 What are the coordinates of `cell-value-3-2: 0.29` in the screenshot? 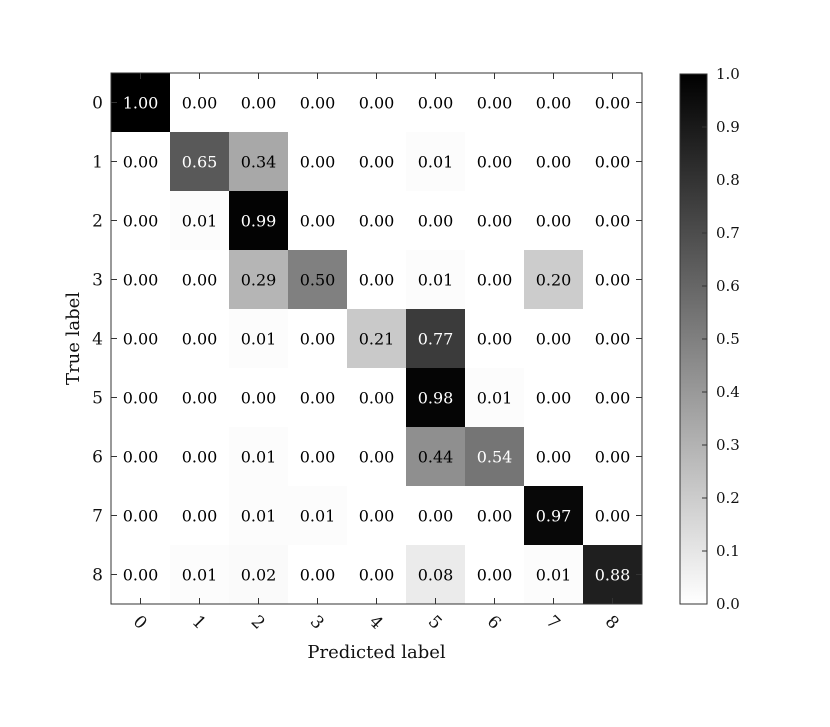 It's located at (259, 280).